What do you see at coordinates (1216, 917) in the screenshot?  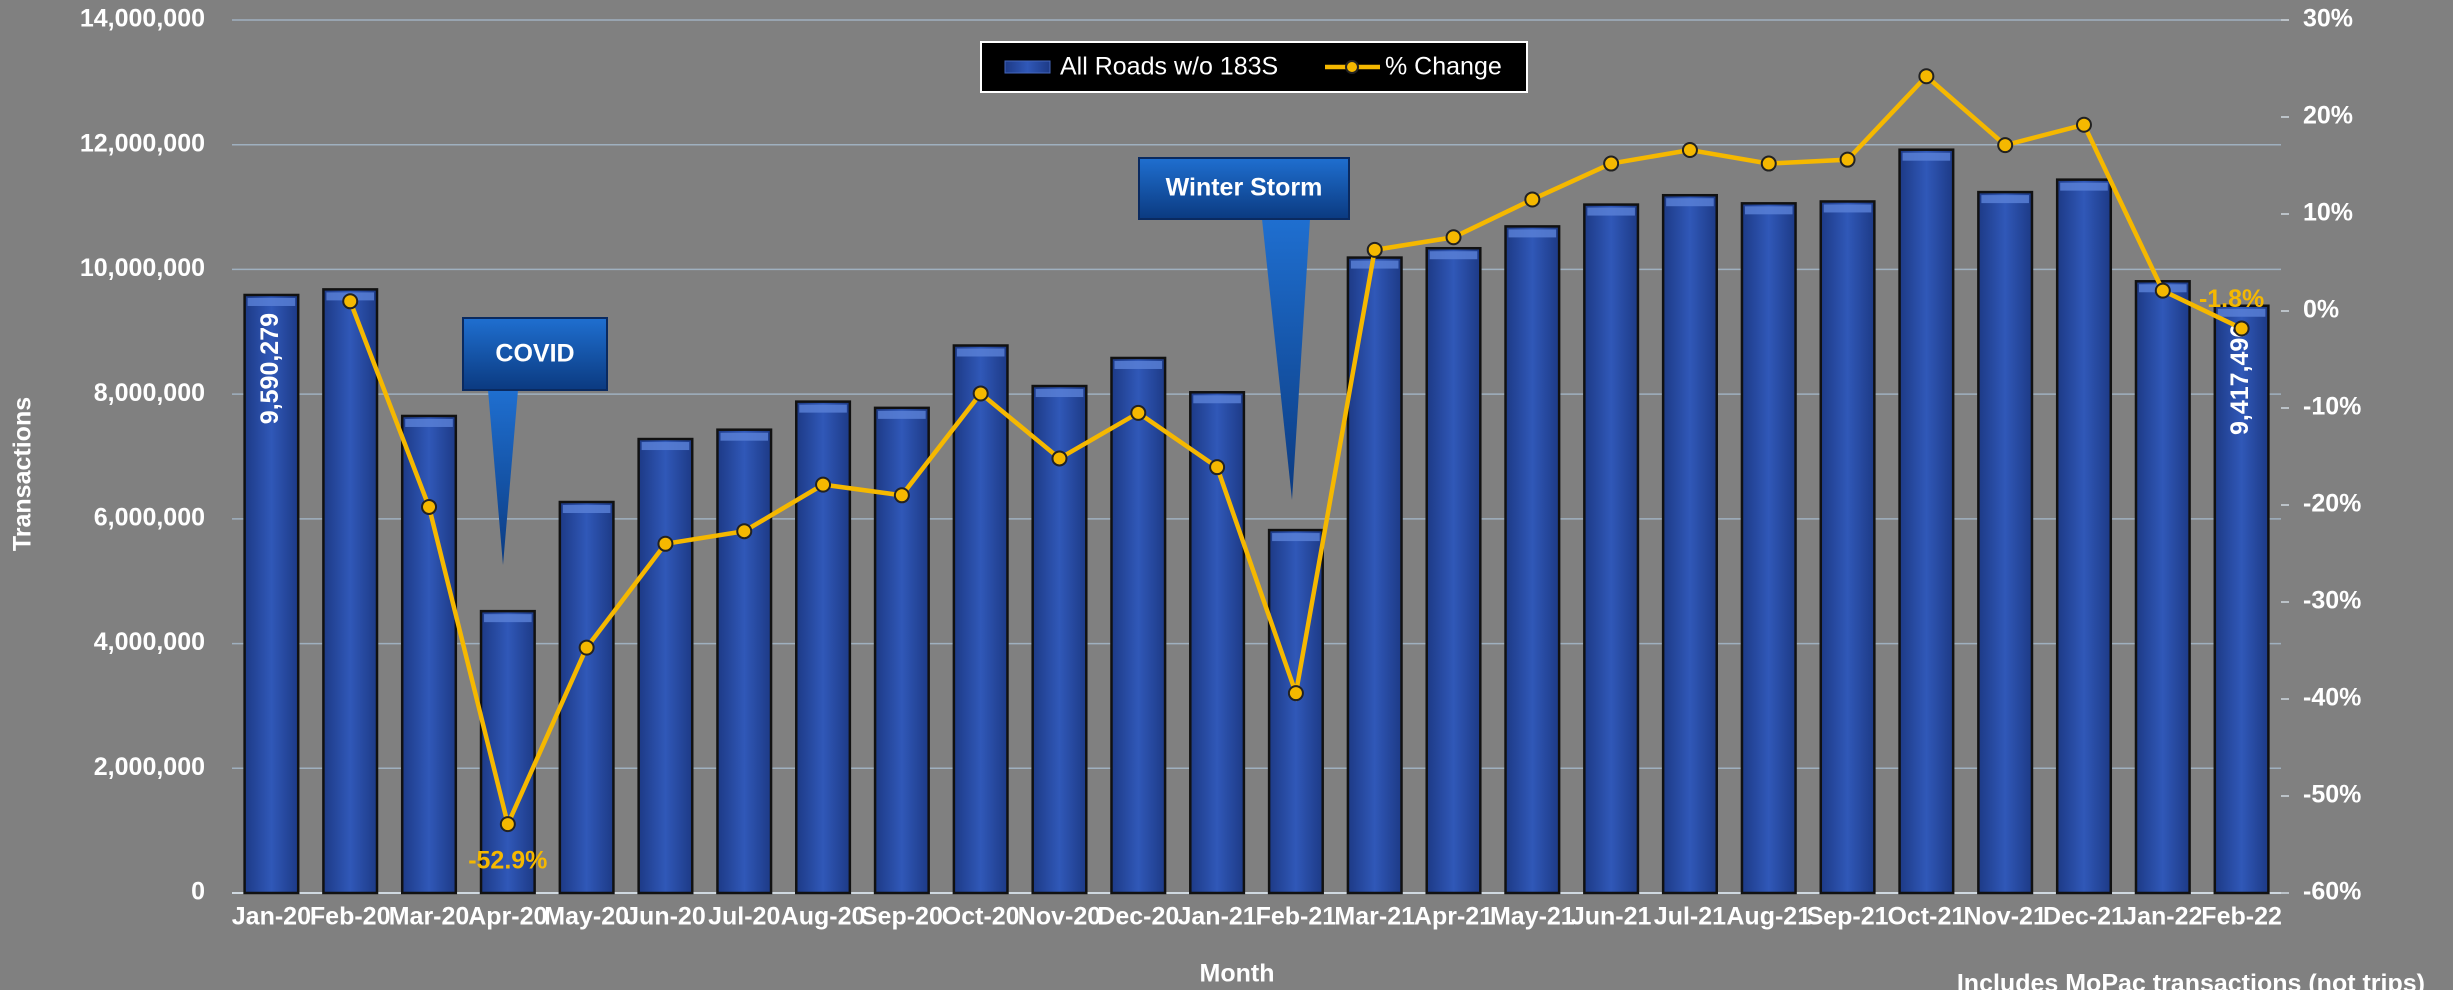 I see `x-tick-label: Jan-21` at bounding box center [1216, 917].